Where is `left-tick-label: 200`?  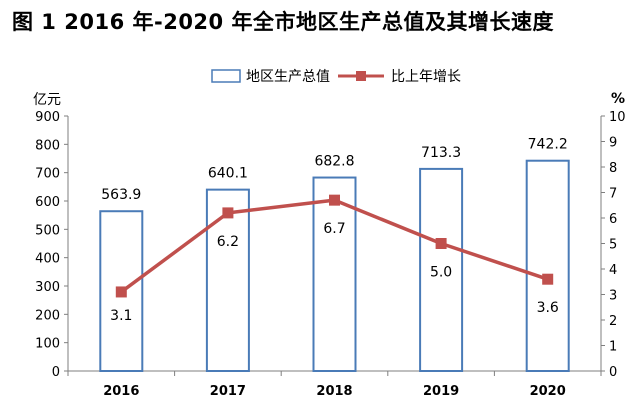 left-tick-label: 200 is located at coordinates (47, 315).